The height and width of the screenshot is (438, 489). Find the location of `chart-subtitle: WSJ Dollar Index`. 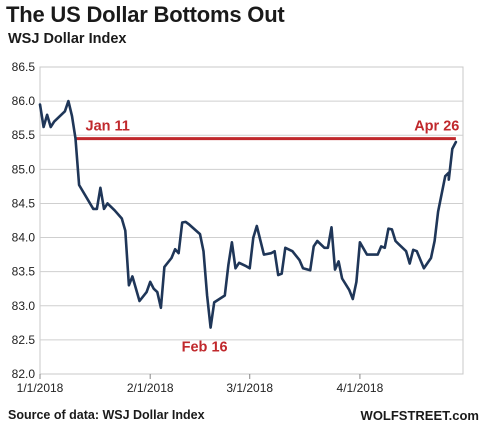

chart-subtitle: WSJ Dollar Index is located at coordinates (67, 39).